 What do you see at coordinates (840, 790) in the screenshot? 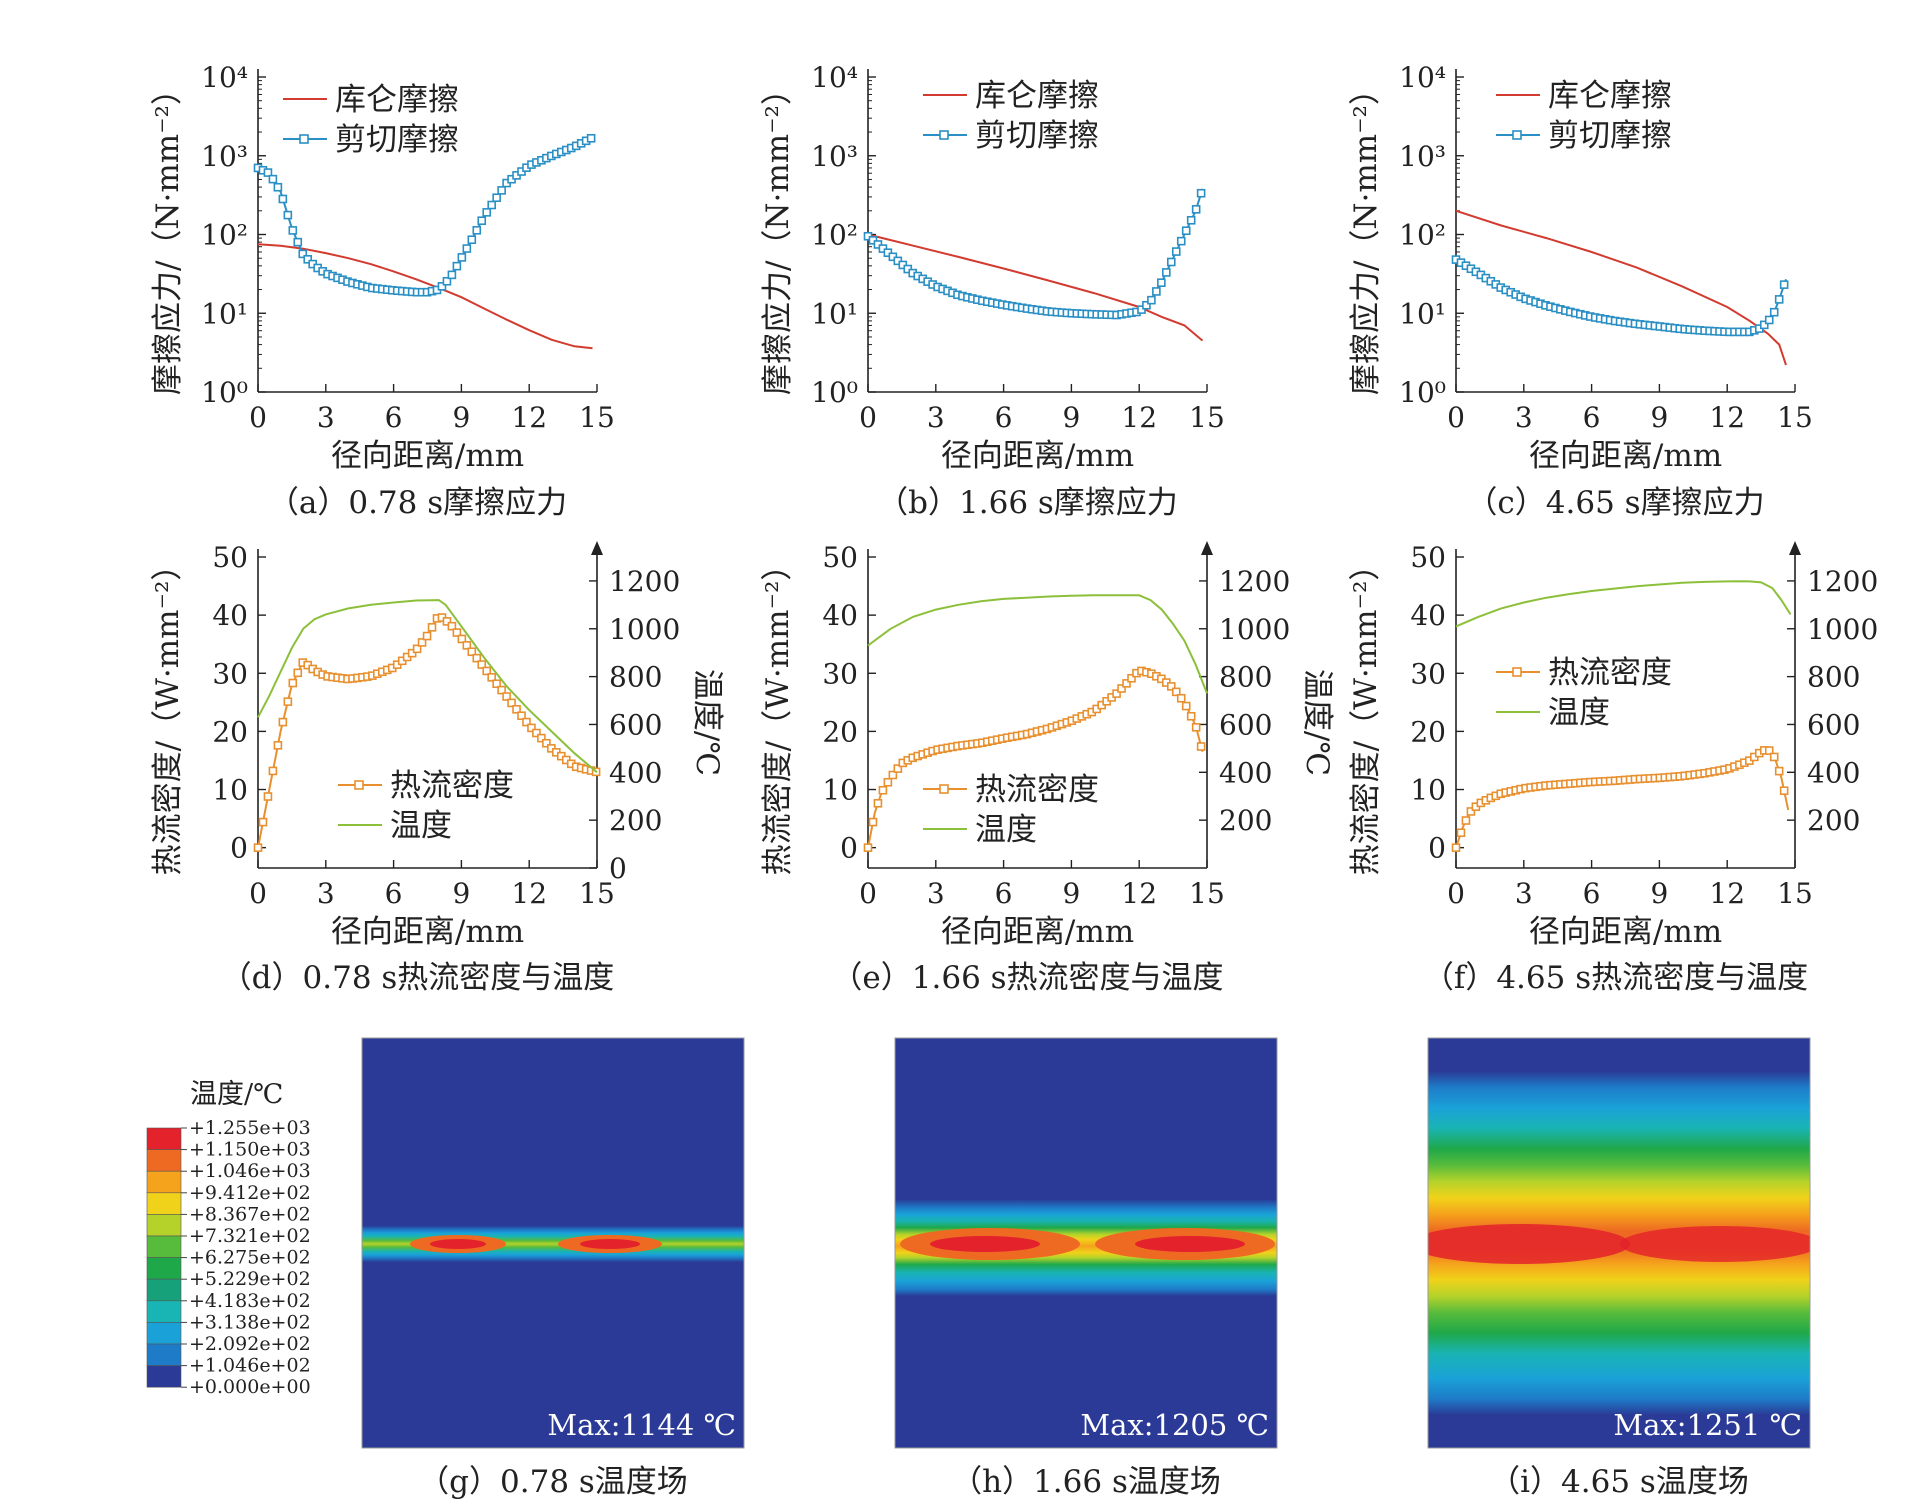
I see `y-tick-label: 10` at bounding box center [840, 790].